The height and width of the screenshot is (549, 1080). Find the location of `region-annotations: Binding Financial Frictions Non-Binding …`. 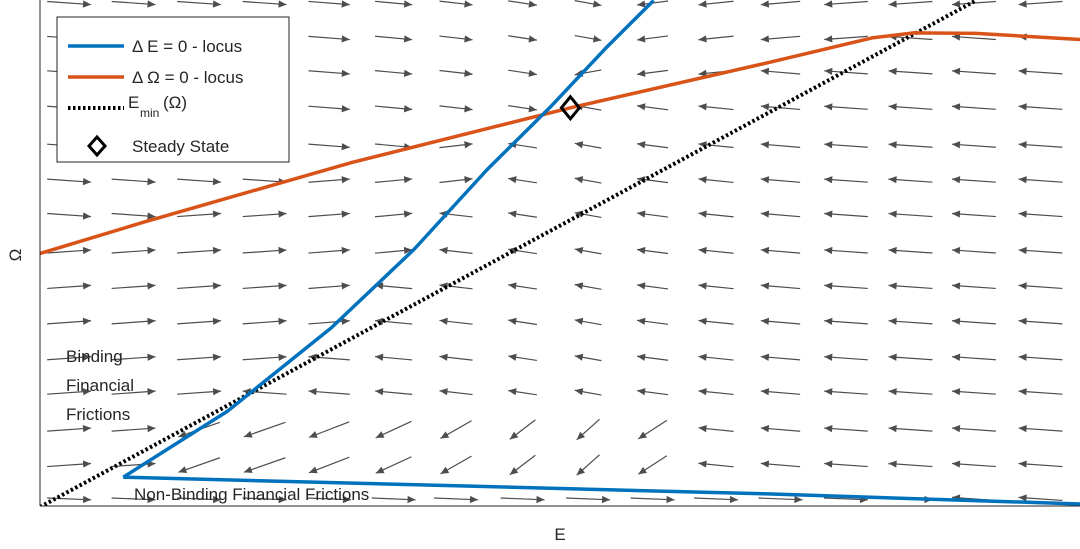

region-annotations: Binding Financial Frictions Non-Binding … is located at coordinates (217, 425).